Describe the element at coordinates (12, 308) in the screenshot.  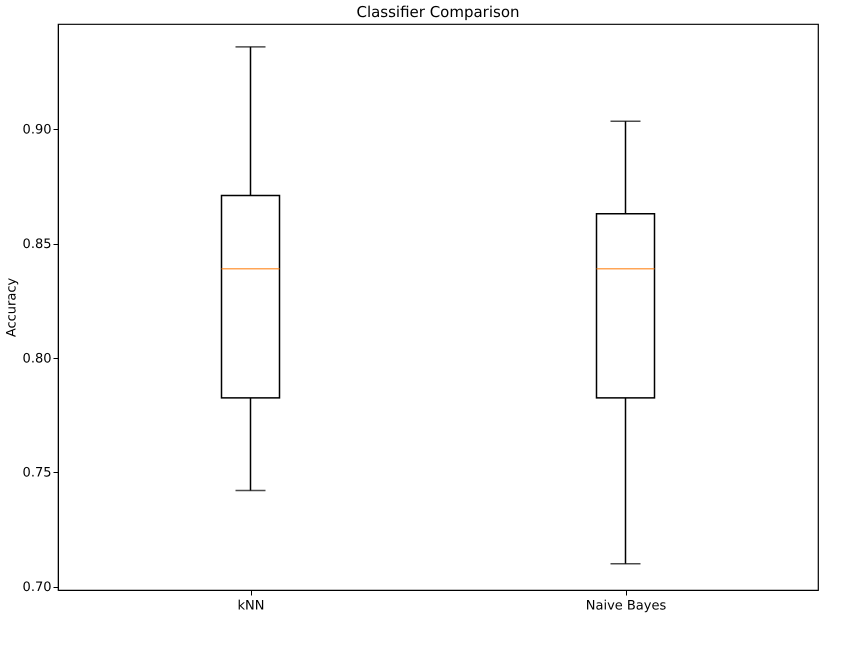
I see `y-axis-title: Accuracy` at that location.